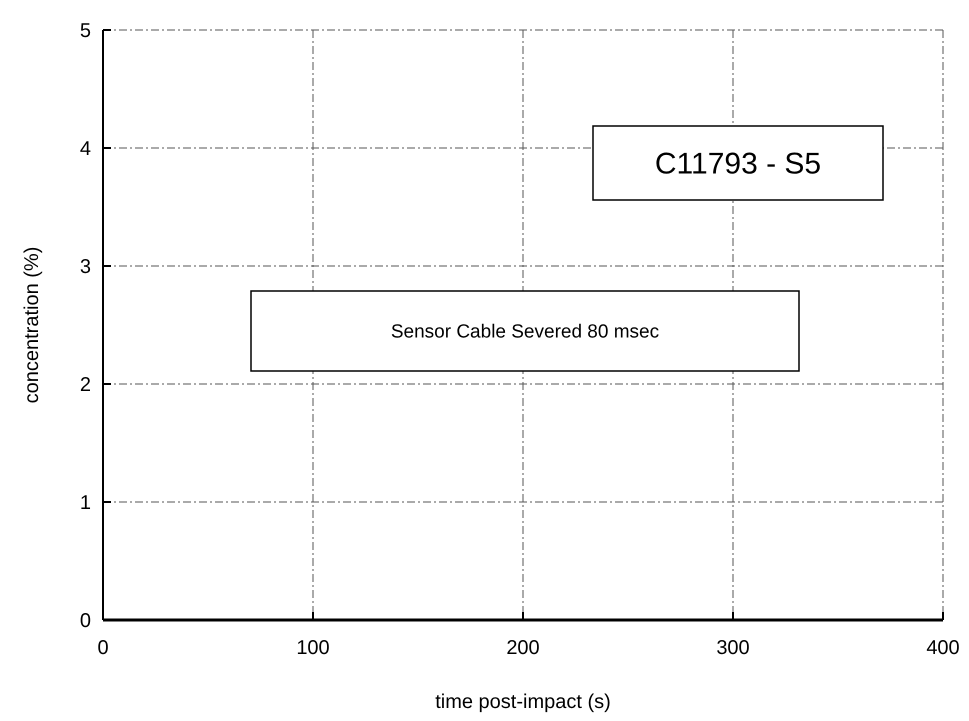 The height and width of the screenshot is (721, 969). Describe the element at coordinates (525, 332) in the screenshot. I see `annotation: Sensor Cable Severed 80 msec` at that location.